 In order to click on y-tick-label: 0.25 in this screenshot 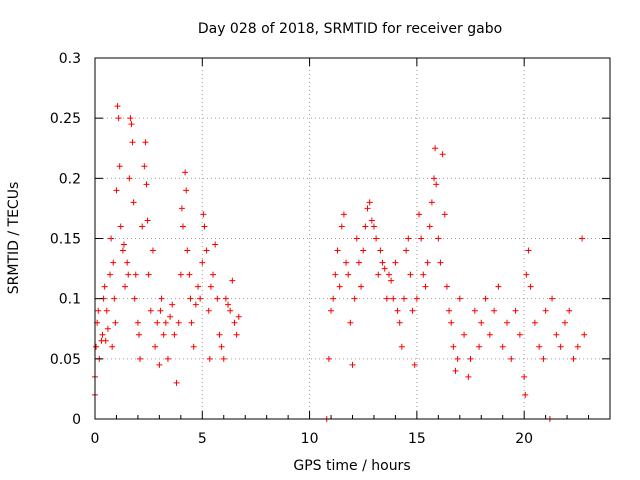, I will do `click(65, 119)`.